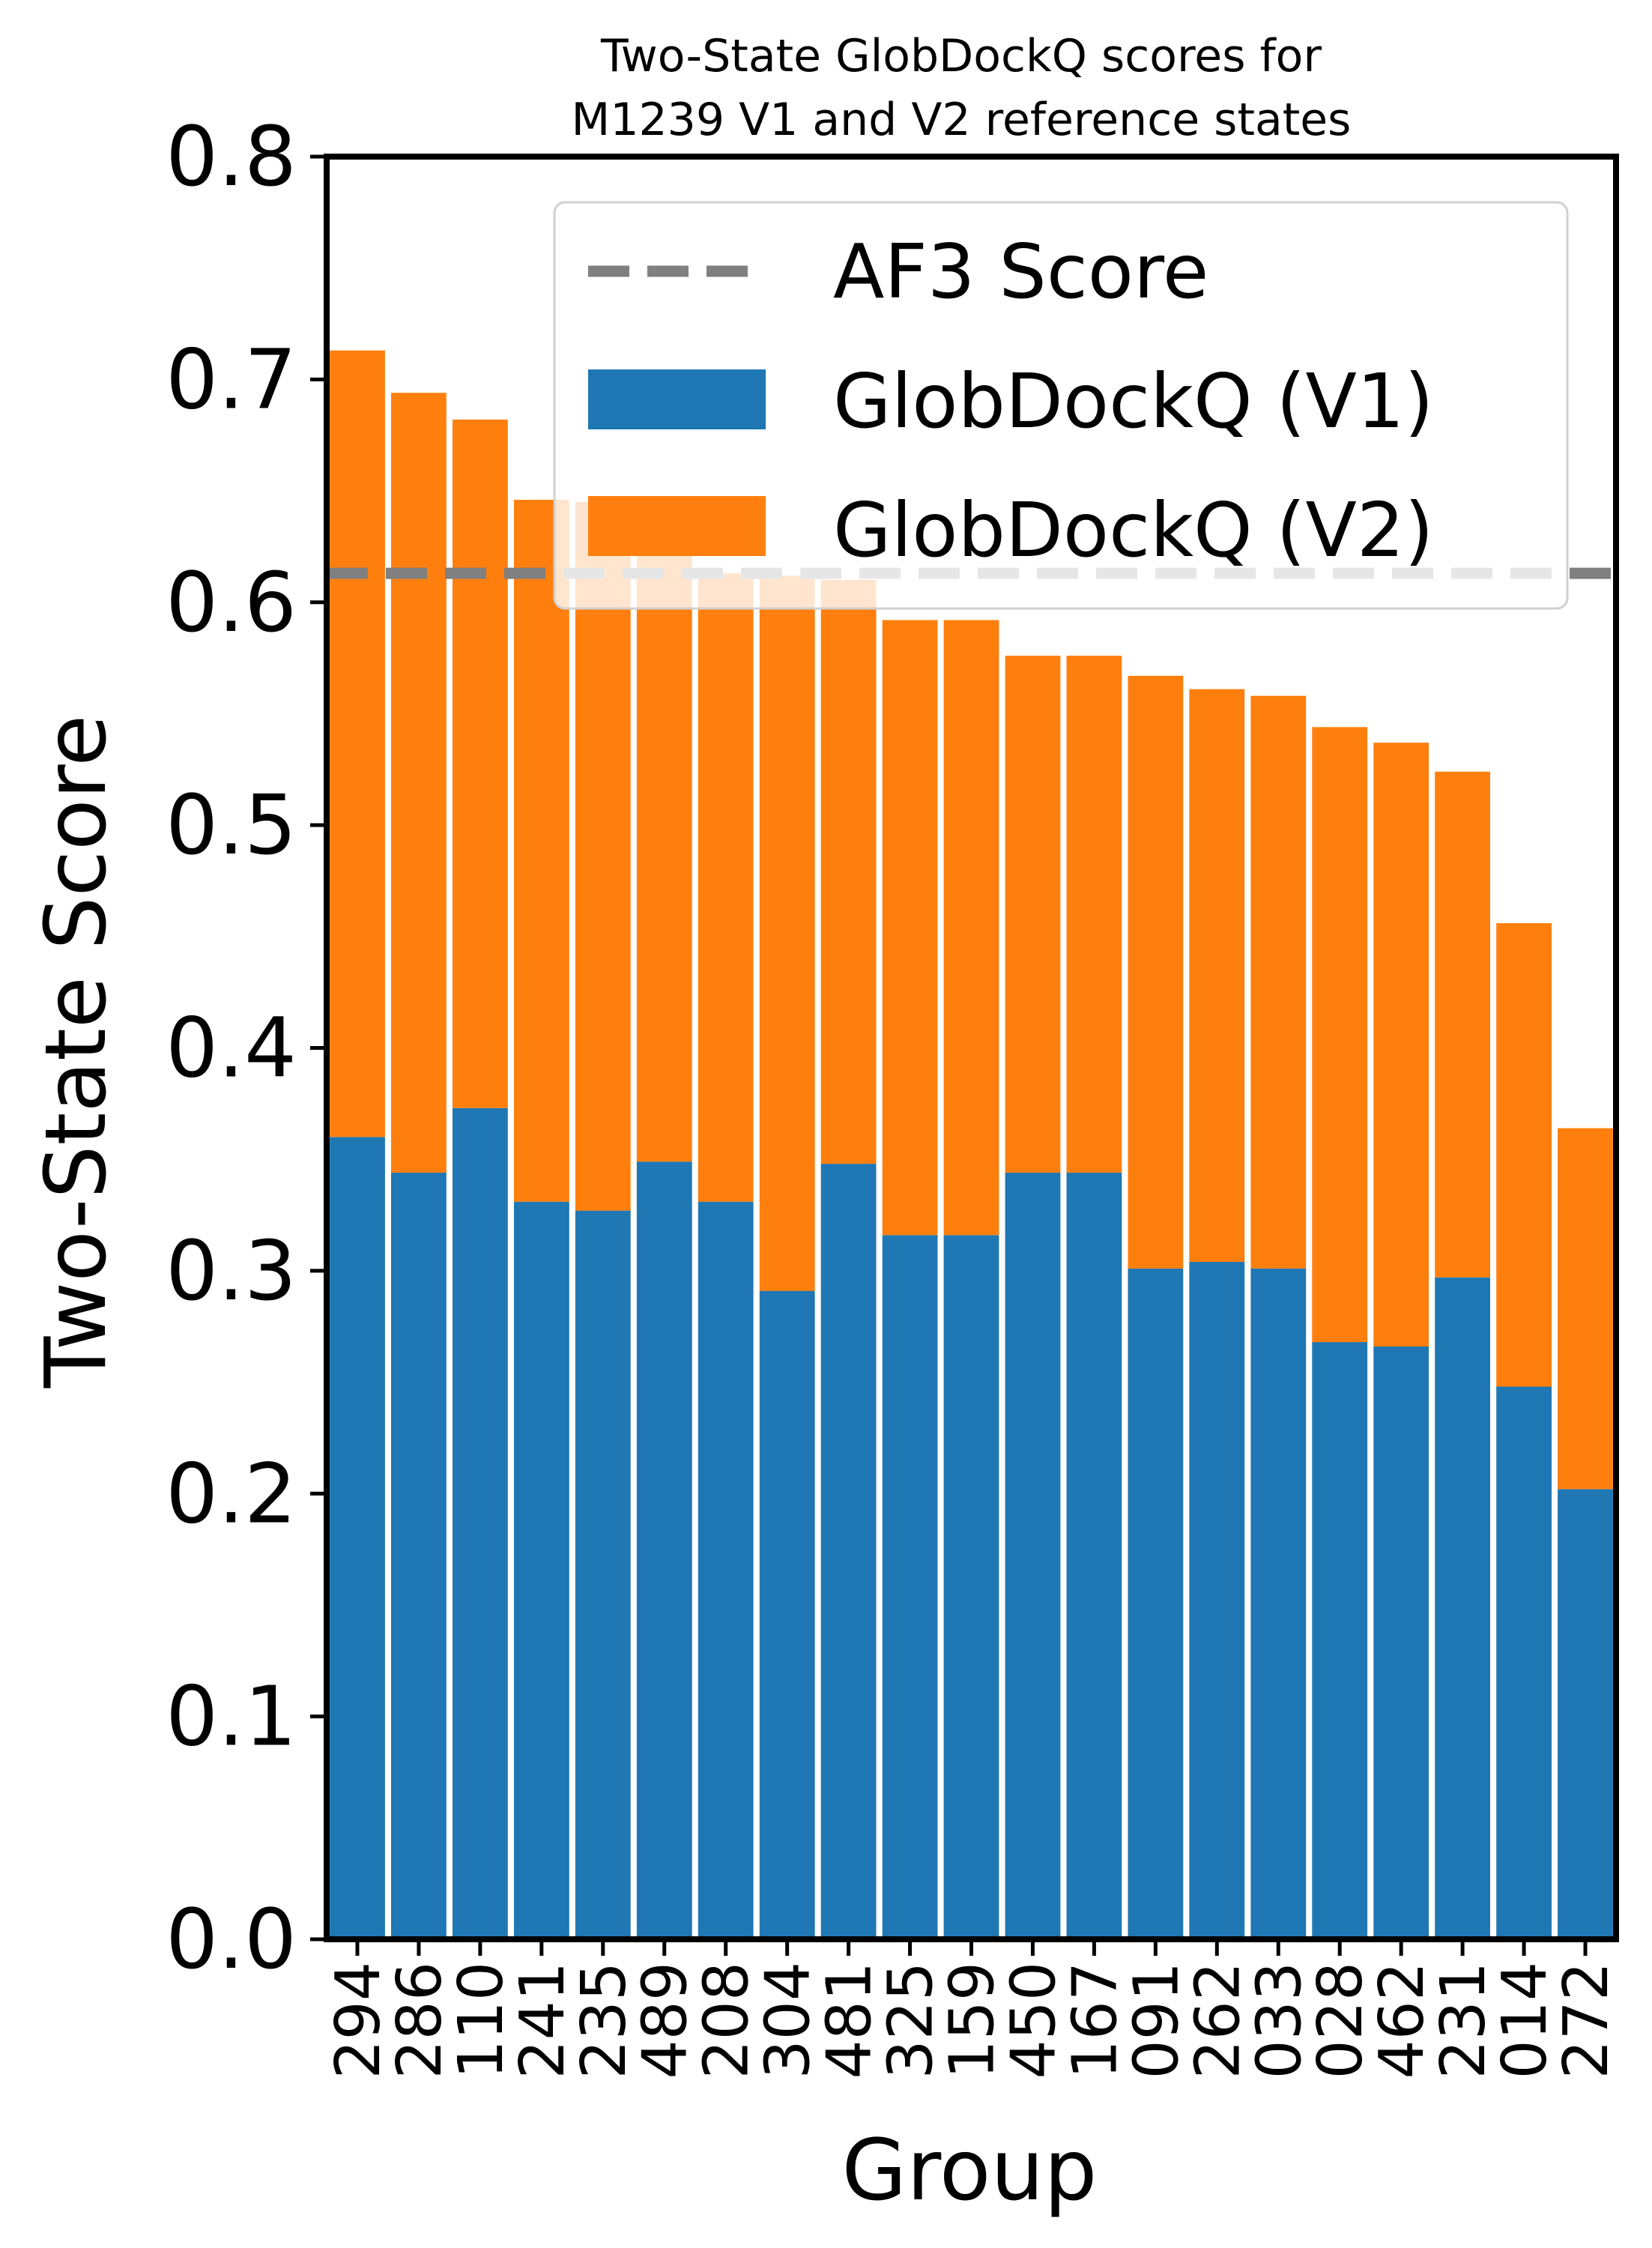 Image resolution: width=1652 pixels, height=2248 pixels. I want to click on x-tick-label: 450, so click(1034, 2020).